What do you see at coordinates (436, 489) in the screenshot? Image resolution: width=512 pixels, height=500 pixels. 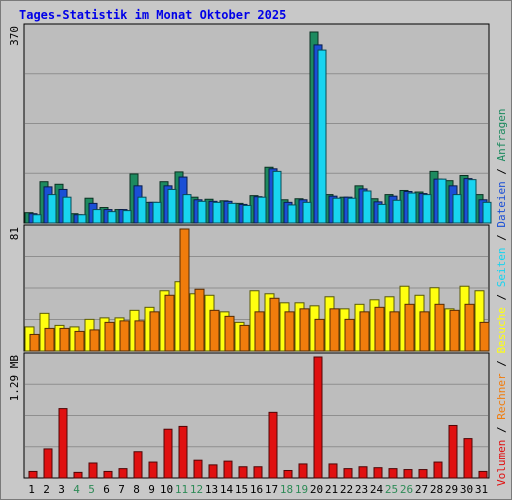 I see `x-tick-label-day-28: 28` at bounding box center [436, 489].